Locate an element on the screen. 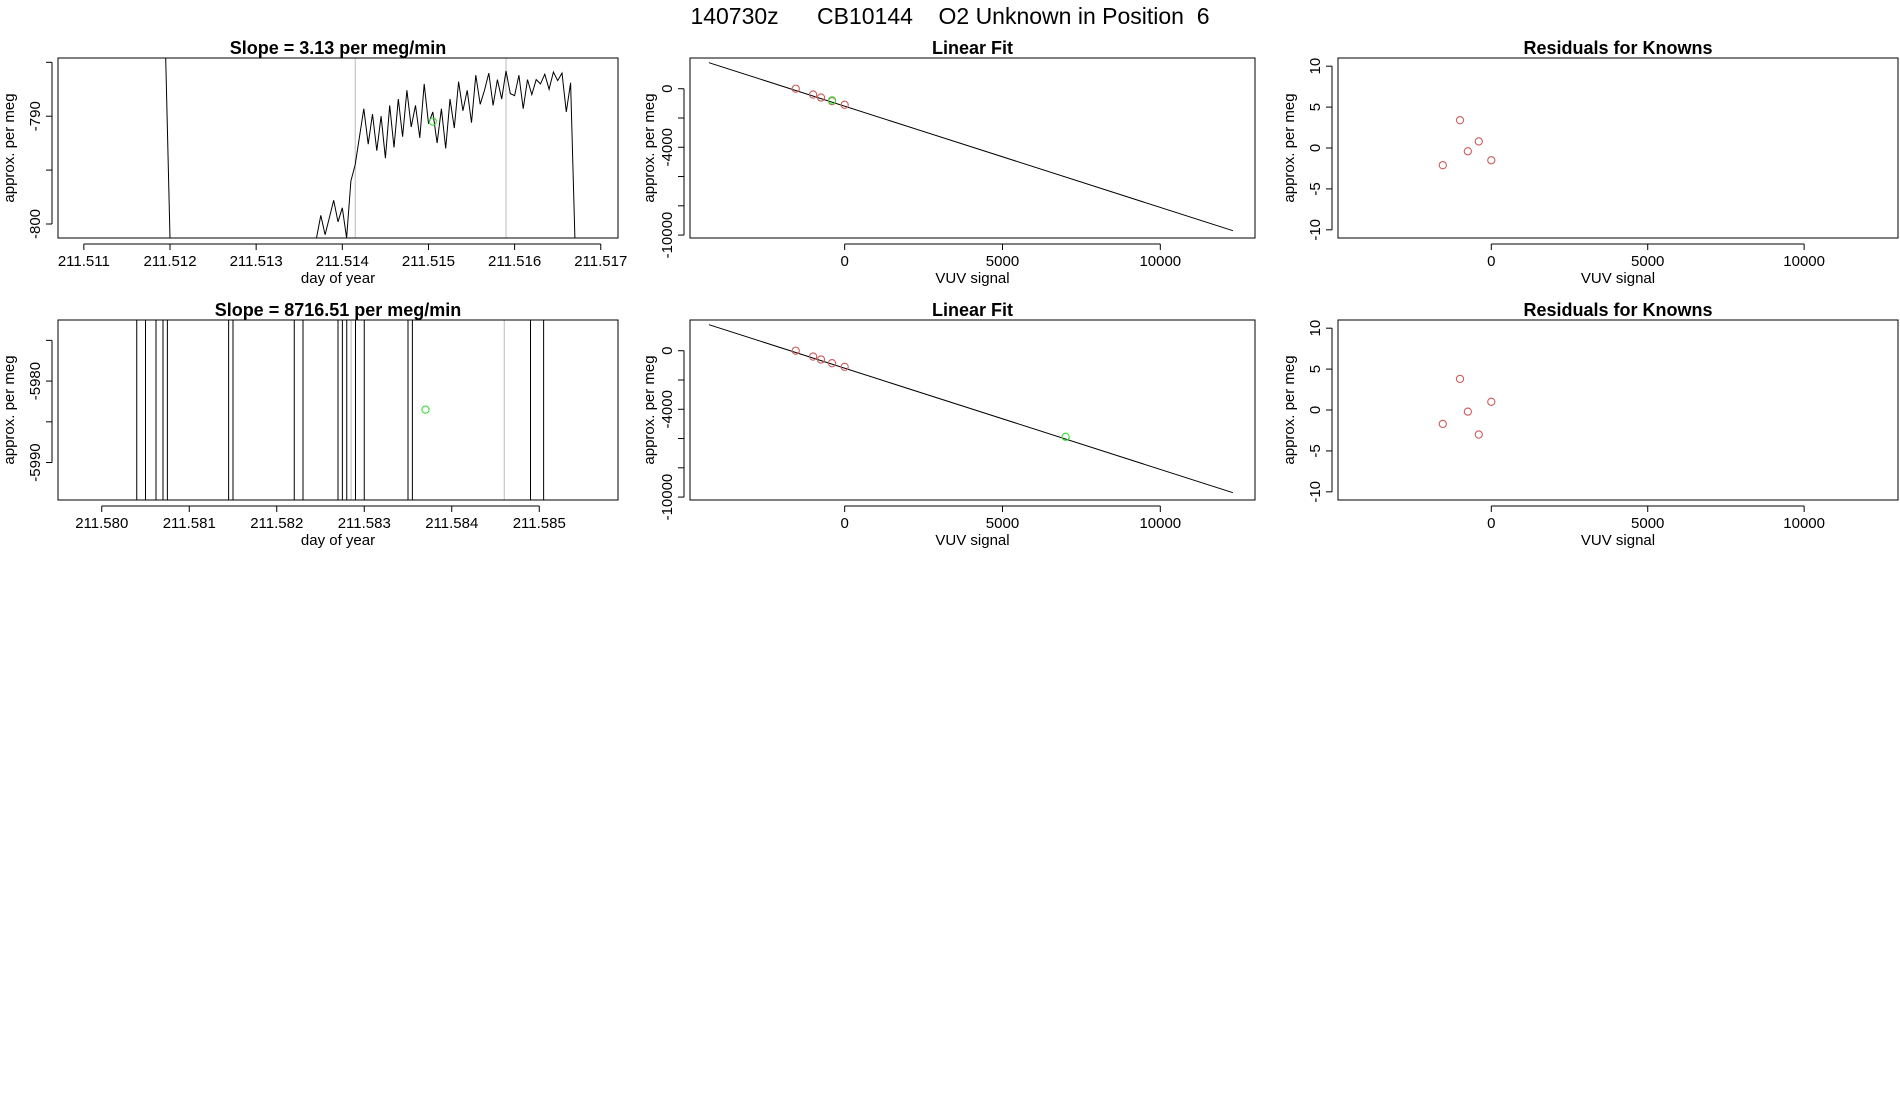  x-tick-label: 211.513 is located at coordinates (256, 261).